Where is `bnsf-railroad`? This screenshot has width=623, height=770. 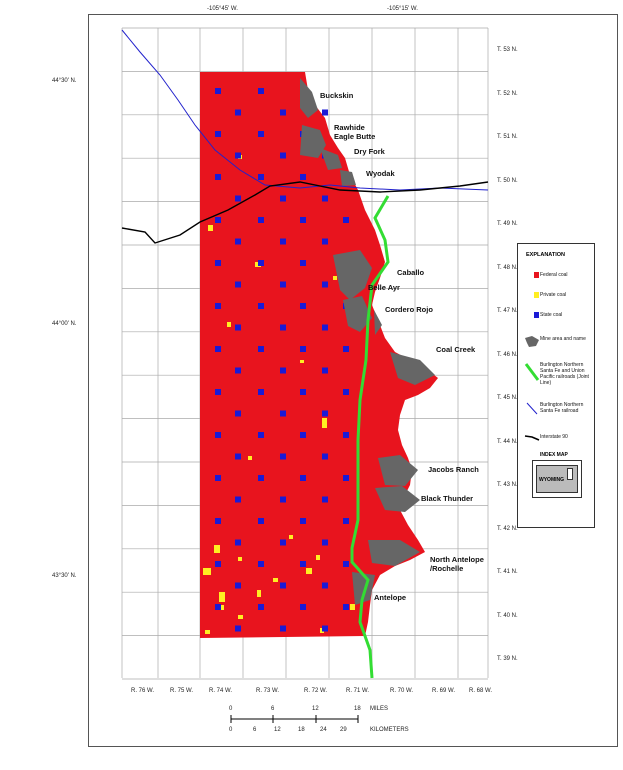 bnsf-railroad is located at coordinates (305, 110).